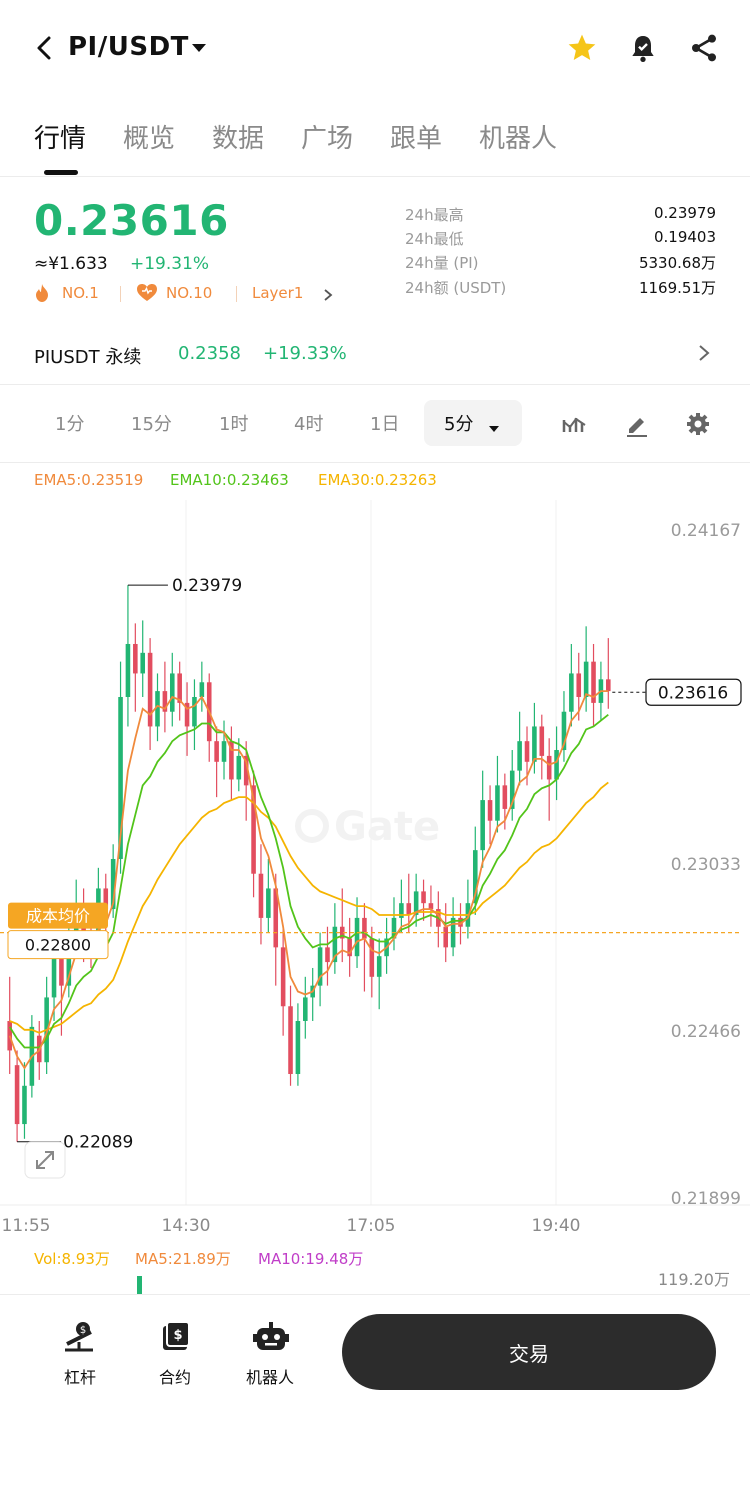 The height and width of the screenshot is (1486, 750). Describe the element at coordinates (98, 1143) in the screenshot. I see `low-marker-label: 0.22089` at that location.